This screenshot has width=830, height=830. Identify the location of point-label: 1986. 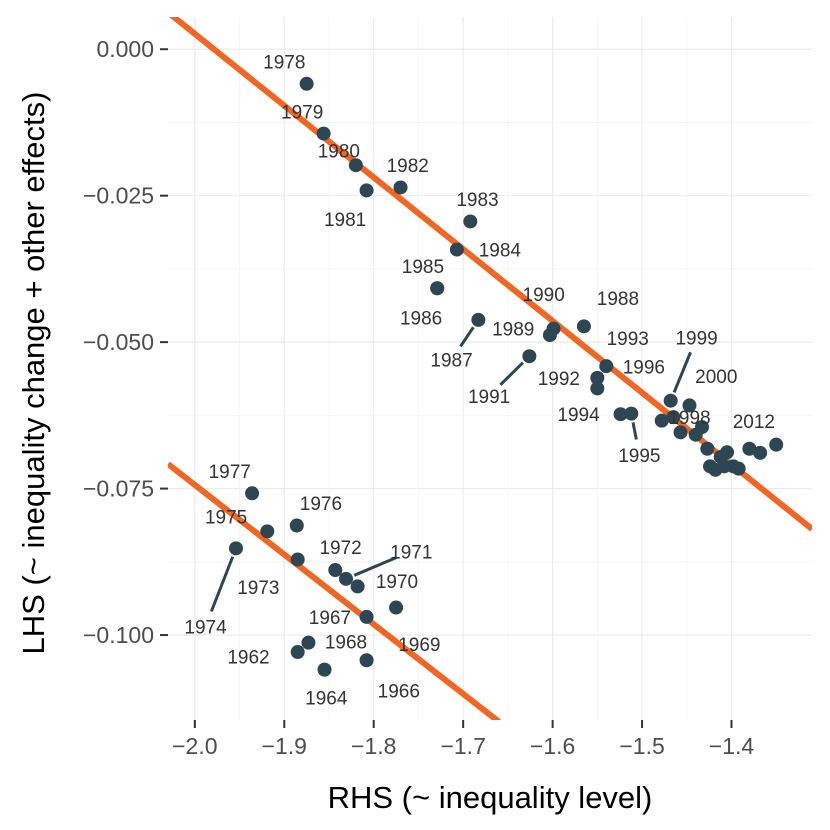
(421, 319).